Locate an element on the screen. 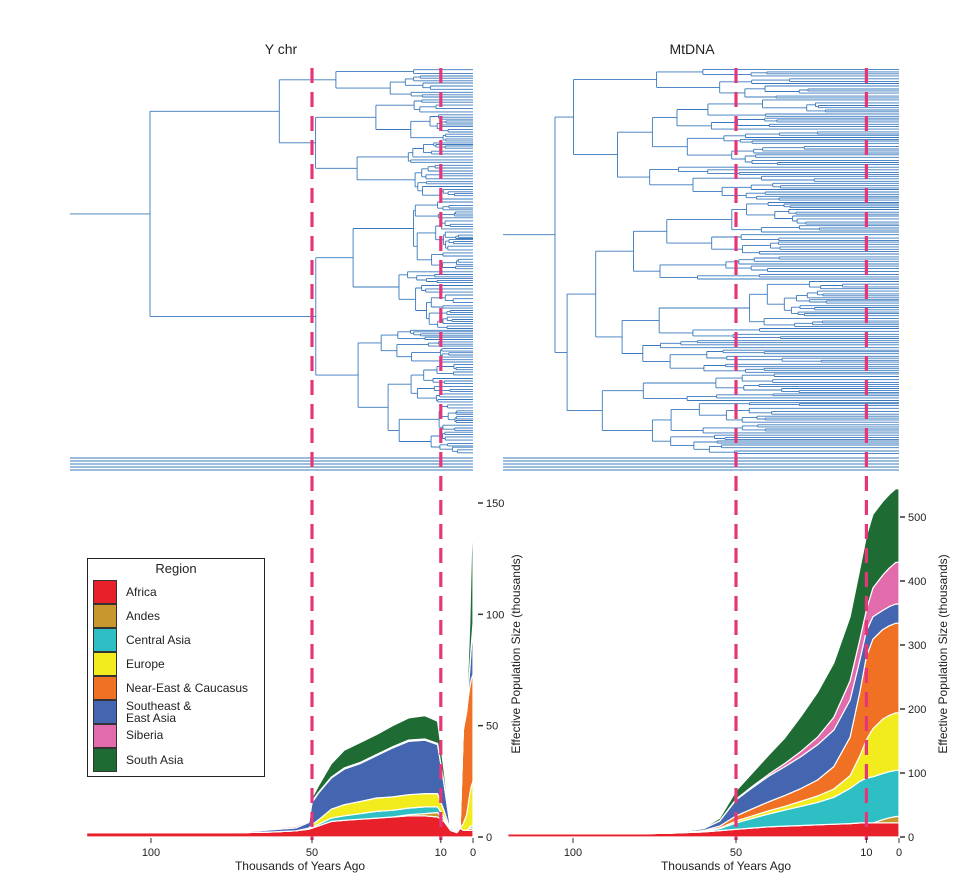  legend-label: Southeast & East Asia is located at coordinates (159, 712).